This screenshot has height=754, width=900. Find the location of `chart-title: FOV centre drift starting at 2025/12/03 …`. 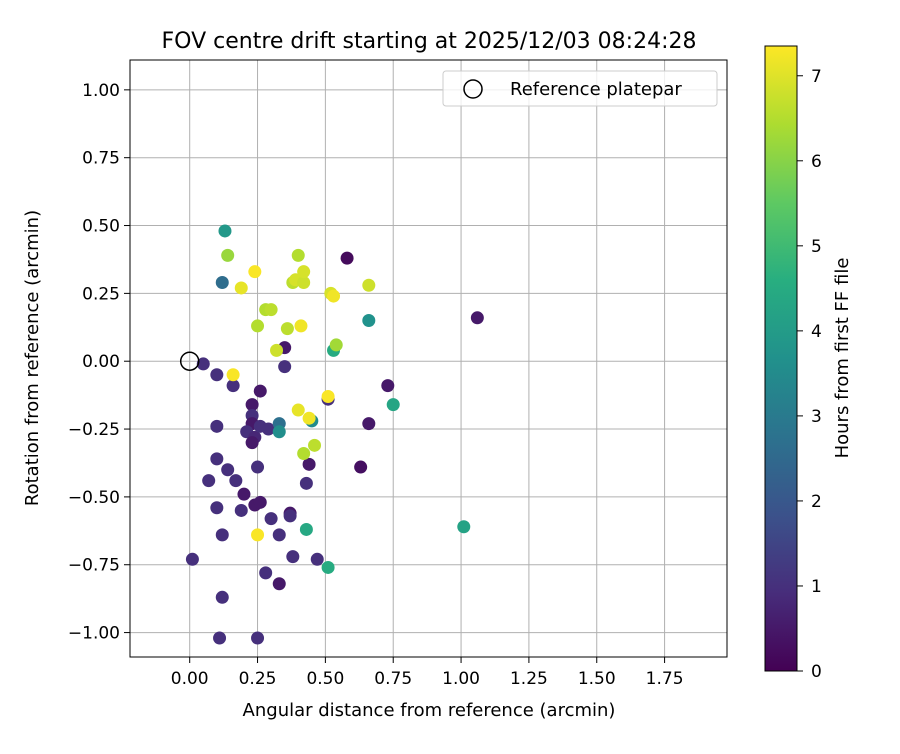

chart-title: FOV centre drift starting at 2025/12/03 … is located at coordinates (429, 41).